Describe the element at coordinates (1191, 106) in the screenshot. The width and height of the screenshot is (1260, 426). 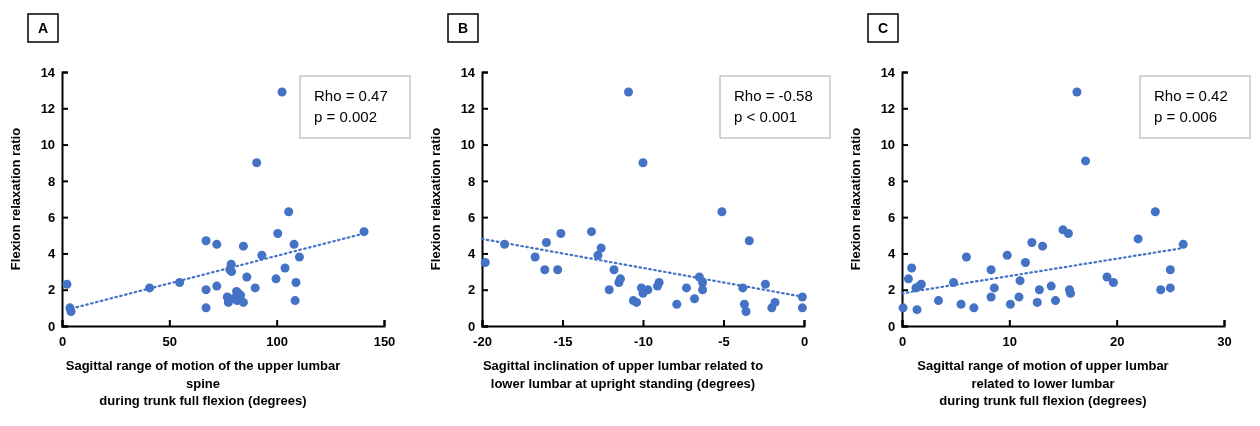
I see `annotation: Rho = 0.42 p = 0.006` at that location.